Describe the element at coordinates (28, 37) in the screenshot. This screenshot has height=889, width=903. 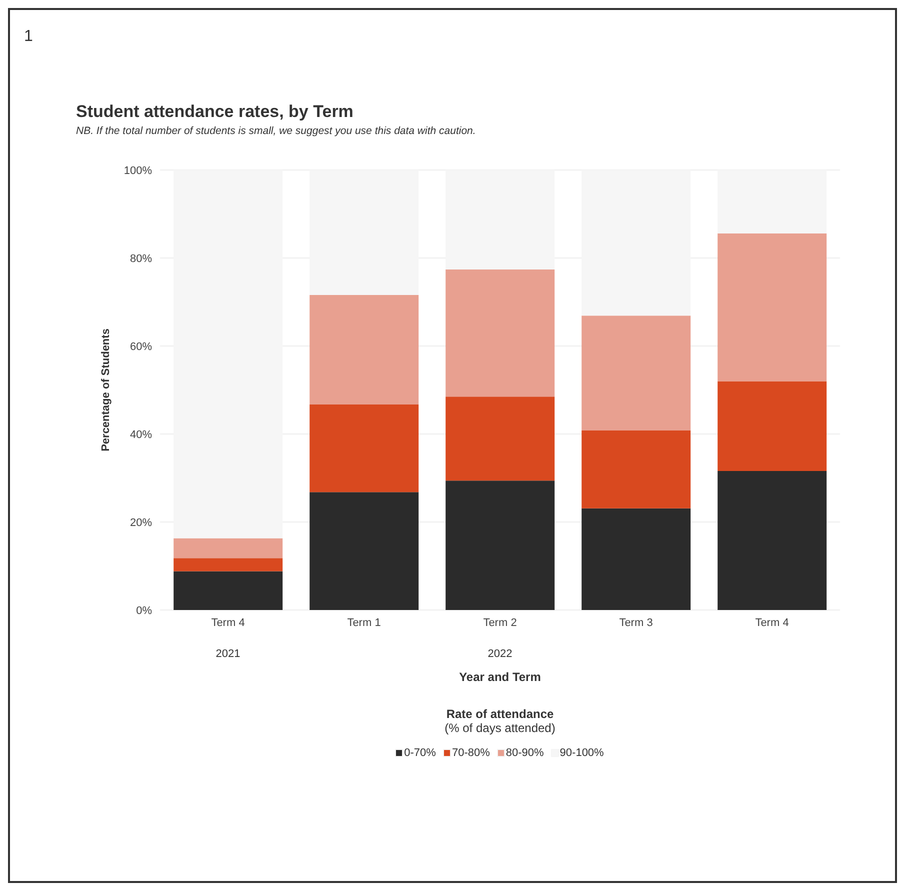
I see `text: 1` at that location.